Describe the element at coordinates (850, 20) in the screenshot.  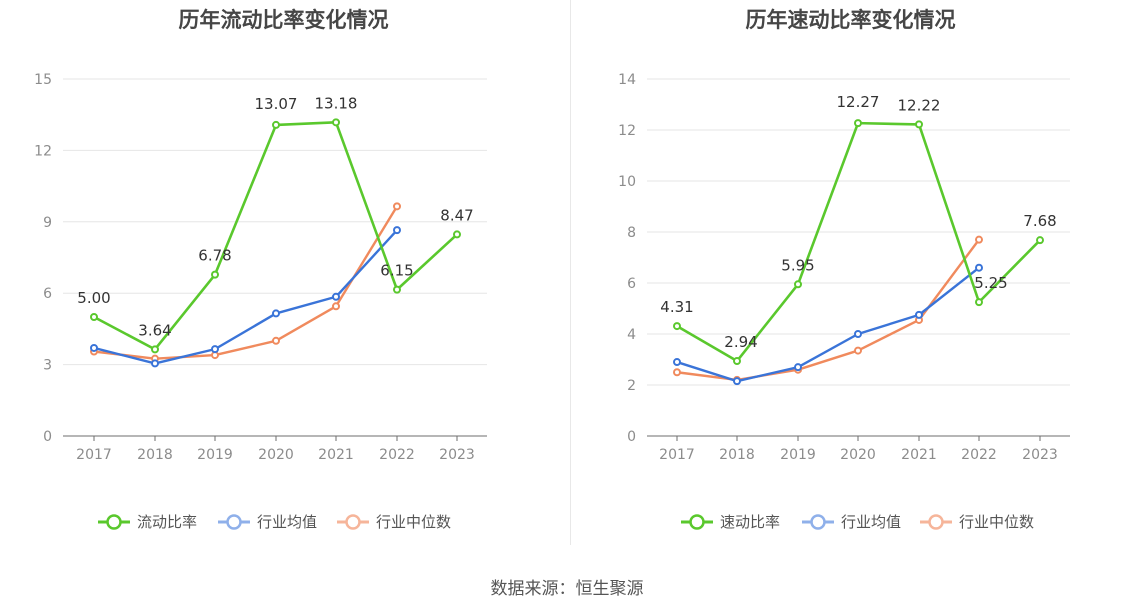
I see `chart-title: 历年速动比率变化情况` at that location.